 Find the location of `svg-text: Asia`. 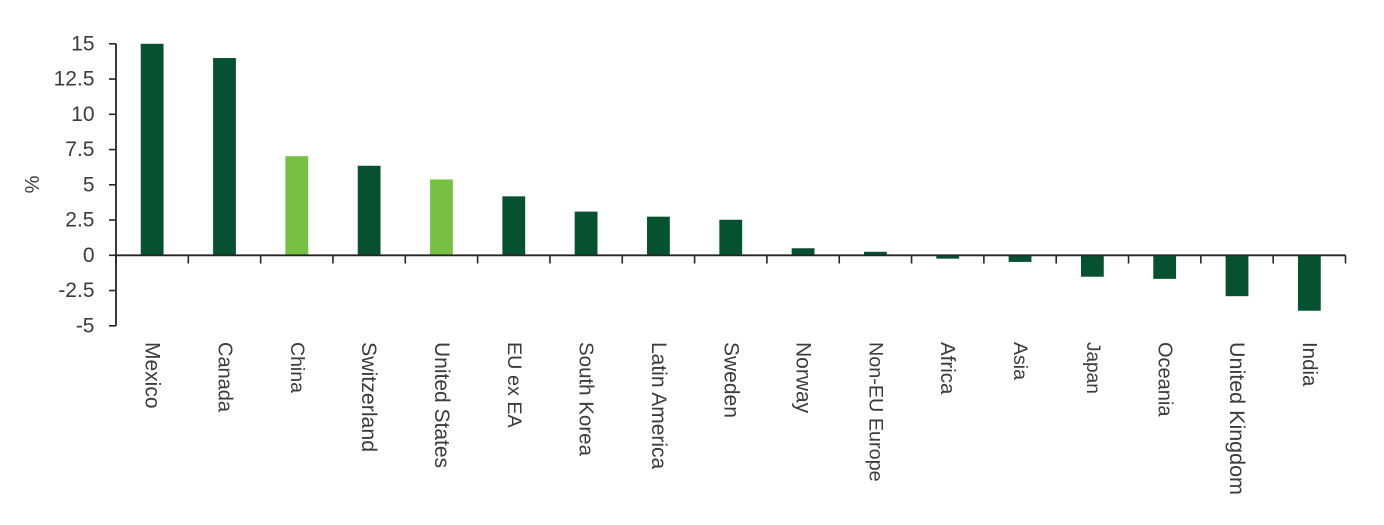

svg-text: Asia is located at coordinates (1020, 361).